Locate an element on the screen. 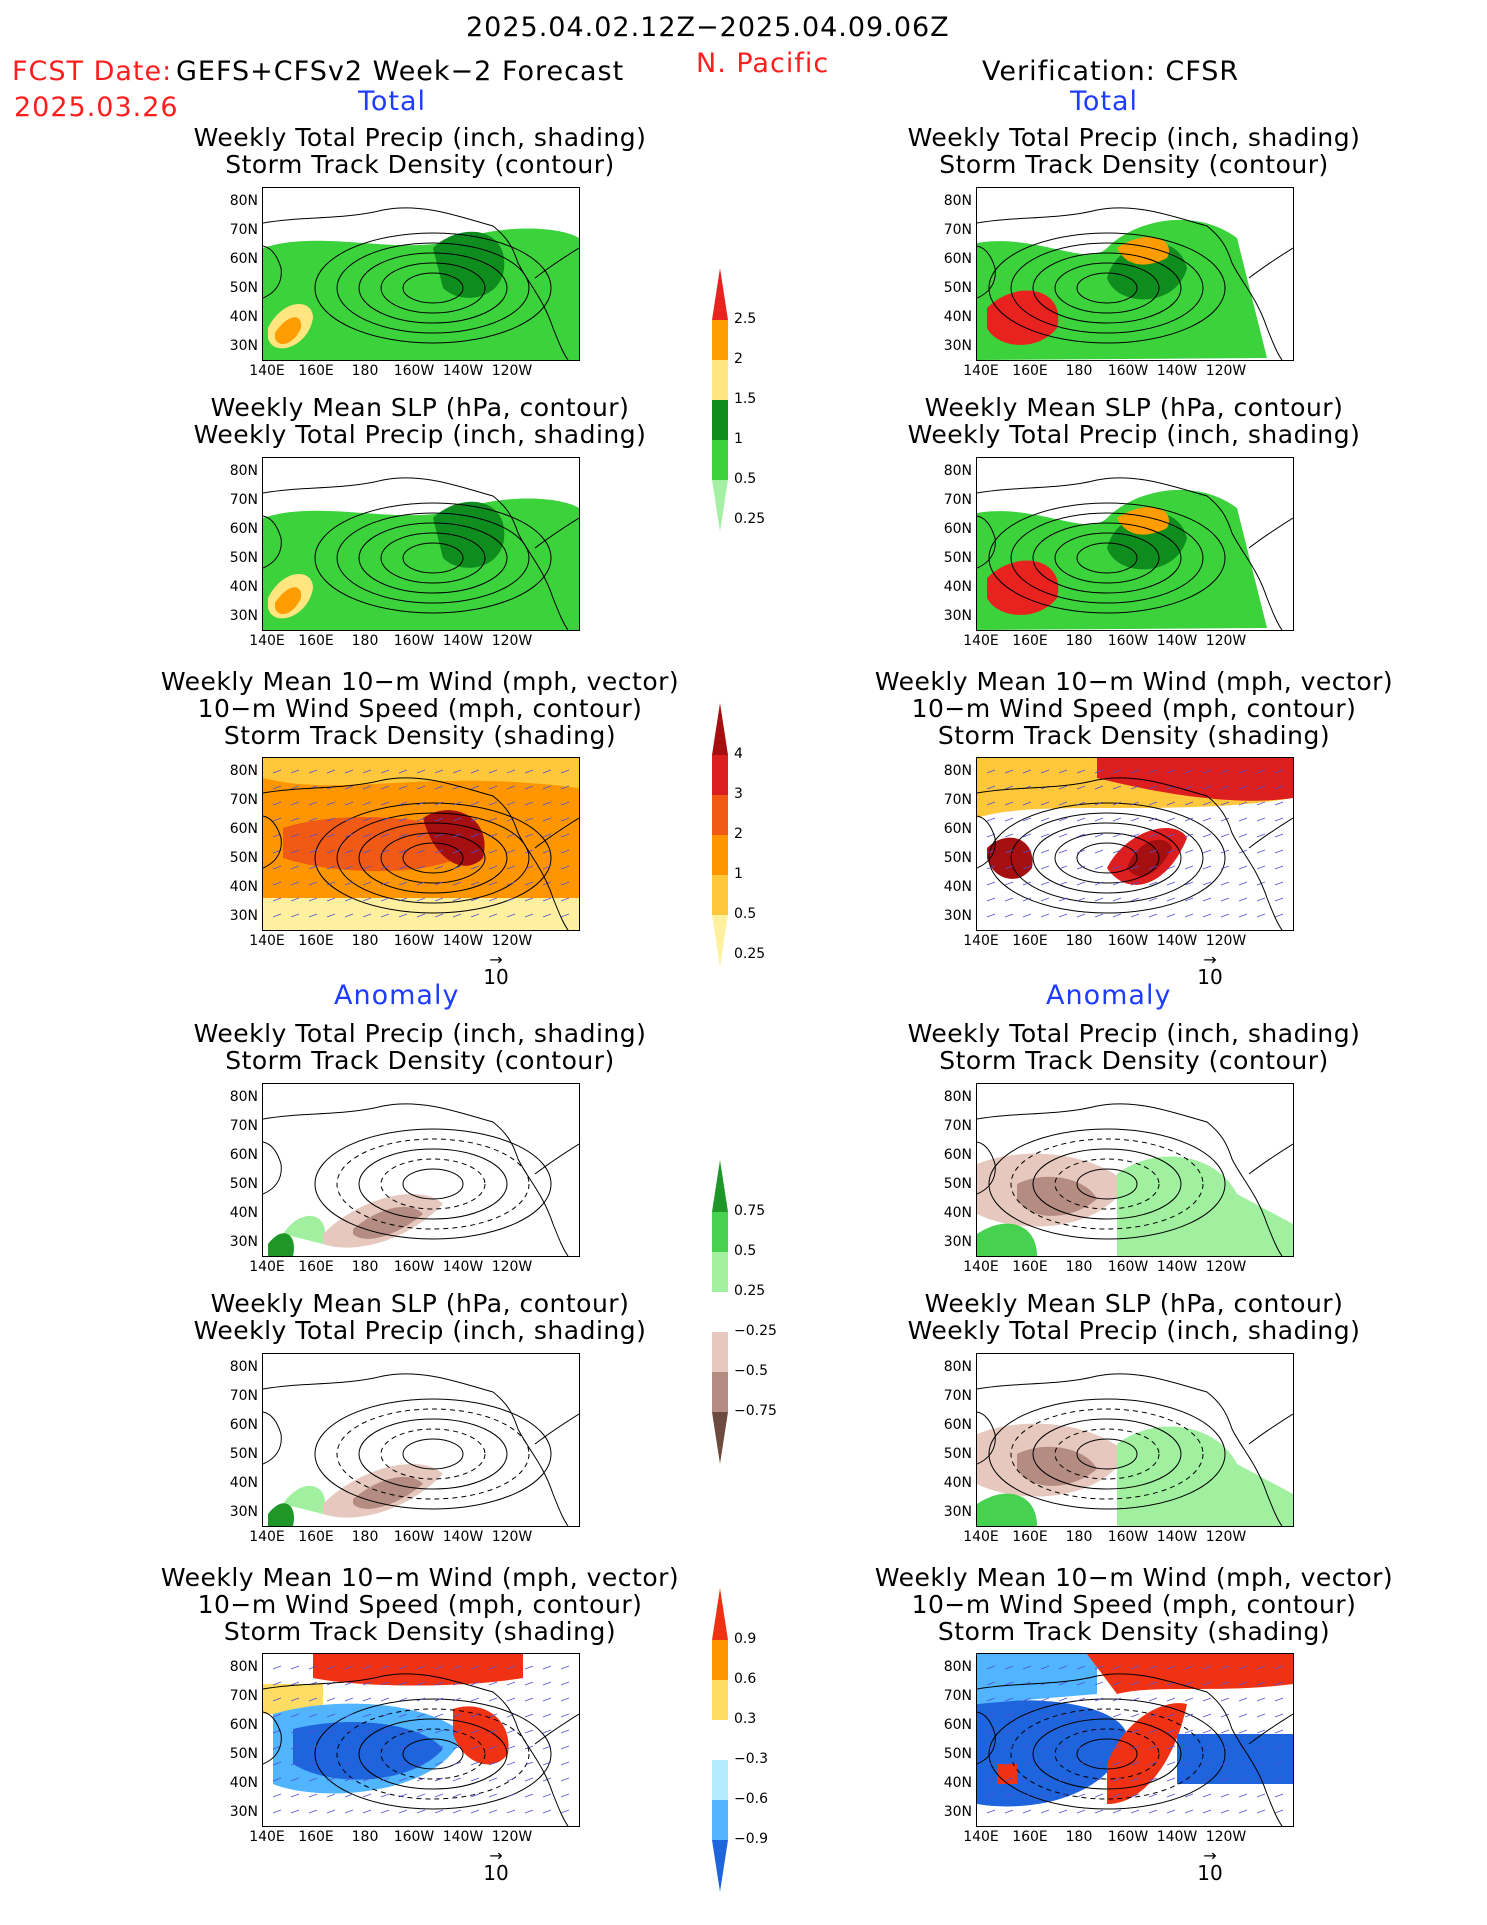 This screenshot has width=1487, height=1925. fcst-total-precip-track-title-line: Weekly Total Precip (inch, shading) is located at coordinates (420, 137).